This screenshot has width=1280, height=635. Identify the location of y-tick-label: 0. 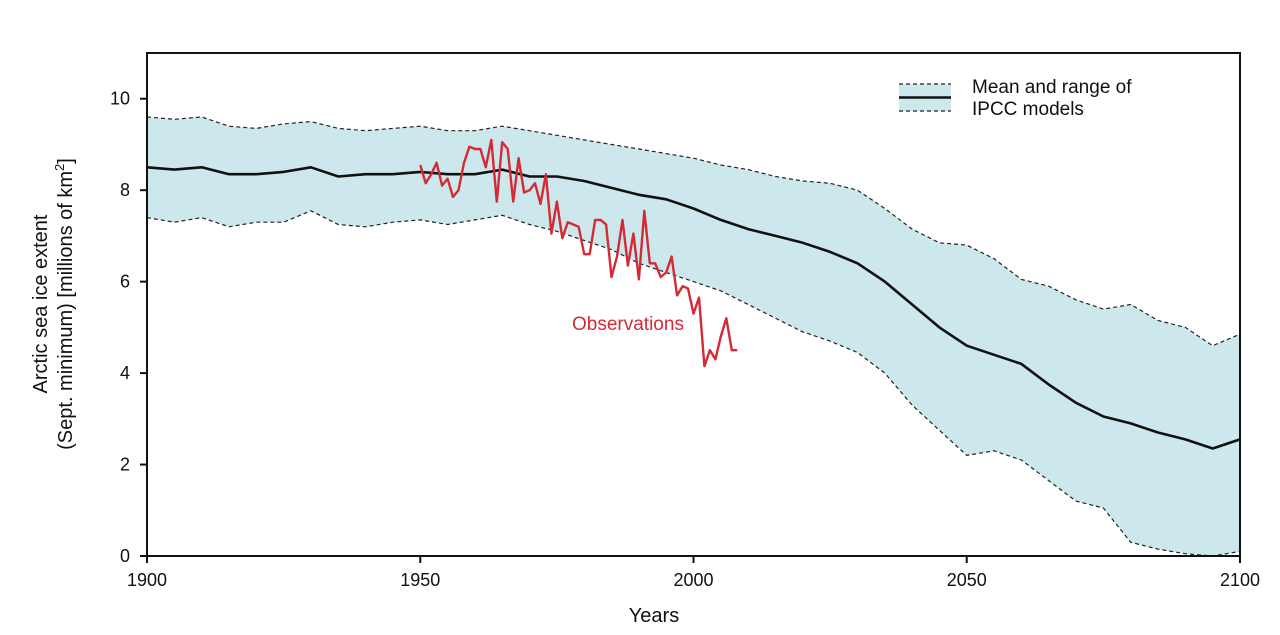
(125, 556).